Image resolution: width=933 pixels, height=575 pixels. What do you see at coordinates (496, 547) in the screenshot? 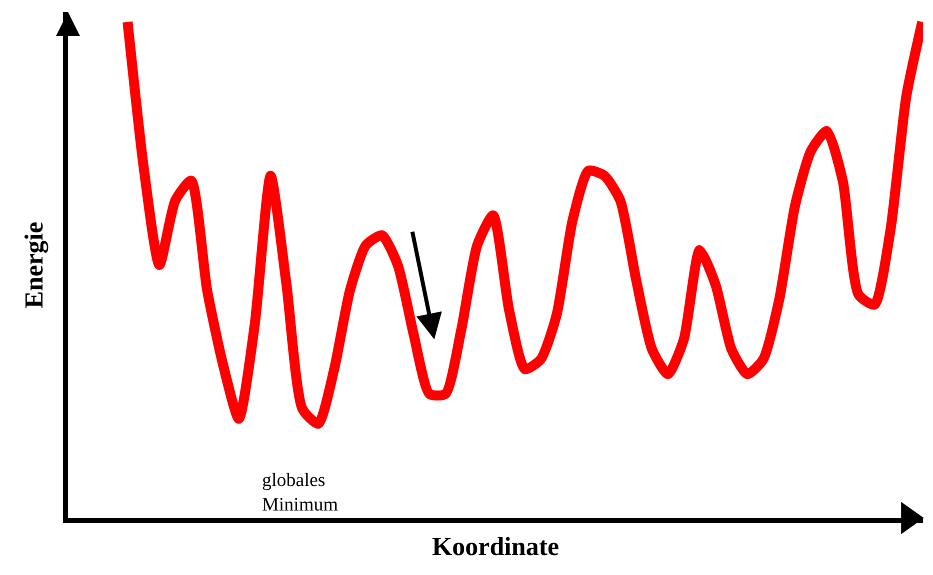
I see `x-axis-title: Koordinate` at bounding box center [496, 547].